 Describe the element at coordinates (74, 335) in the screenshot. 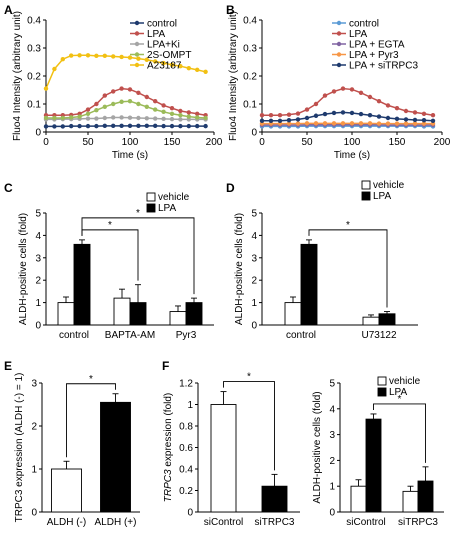

I see `x-tick-label: control` at that location.